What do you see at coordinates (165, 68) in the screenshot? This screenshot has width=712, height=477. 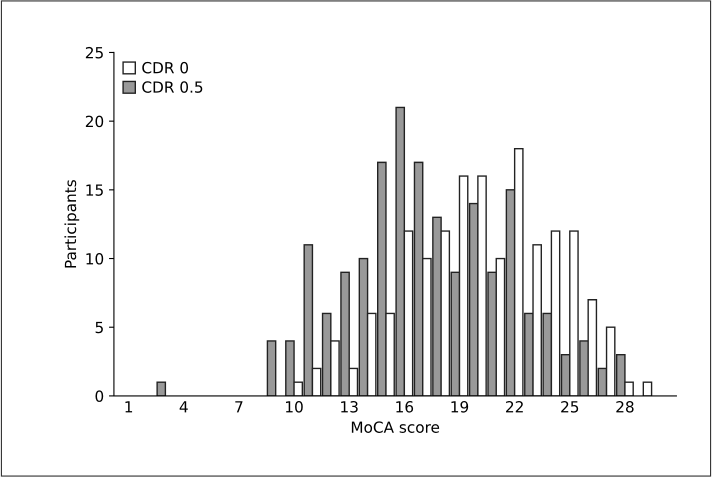 I see `legend-label: CDR 0` at bounding box center [165, 68].